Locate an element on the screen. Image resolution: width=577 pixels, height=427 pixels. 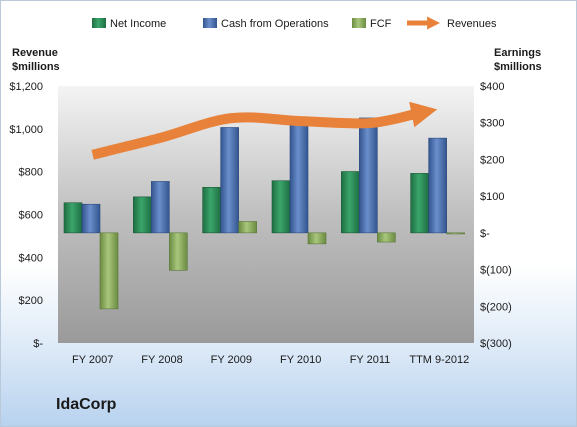
revenue-line is located at coordinates (264, 130).